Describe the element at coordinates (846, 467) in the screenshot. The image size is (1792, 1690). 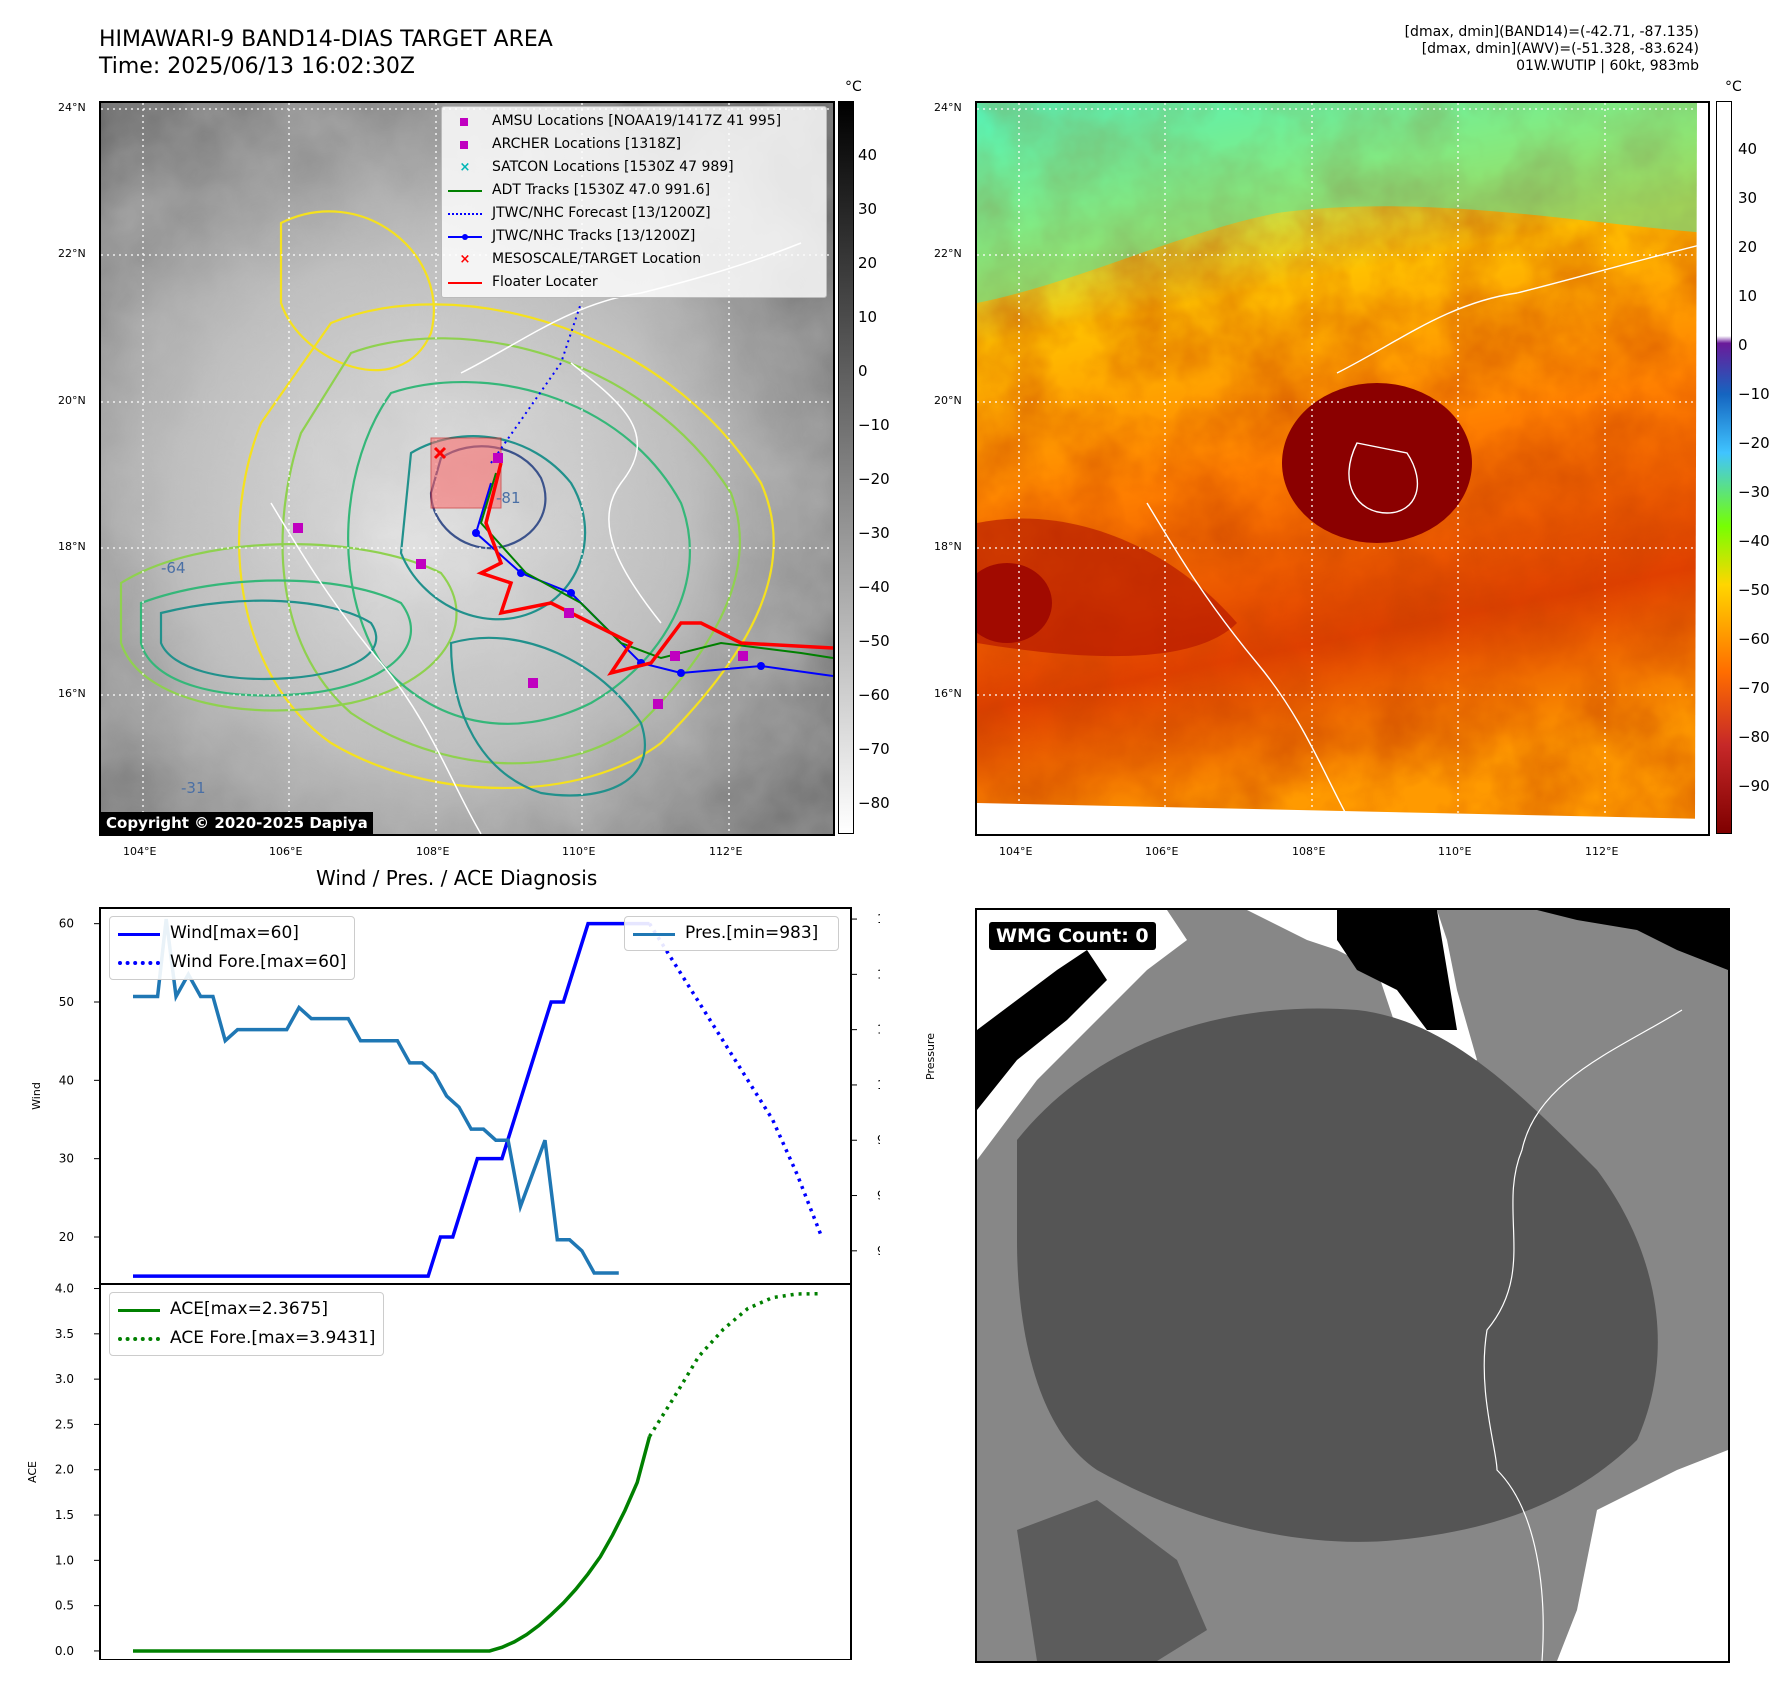
I see `colorbar-left` at that location.